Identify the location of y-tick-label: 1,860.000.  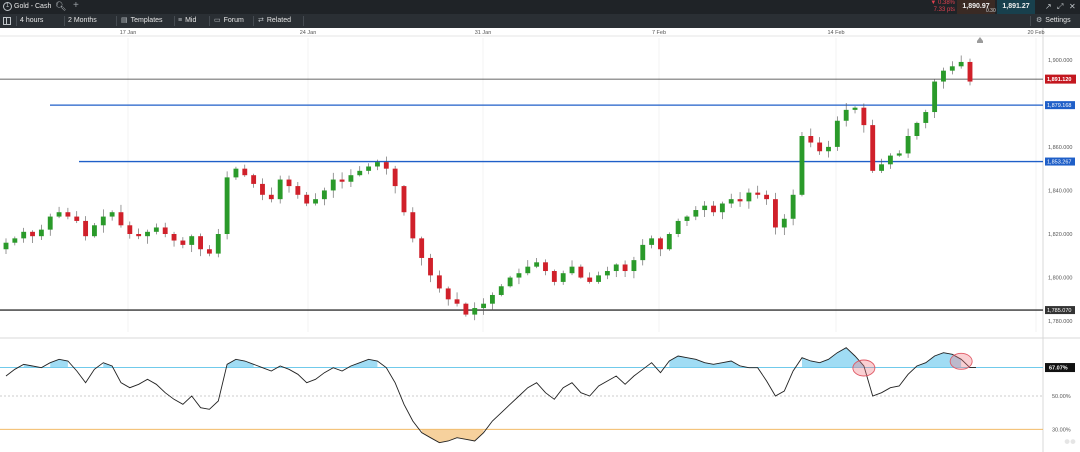
(1060, 148).